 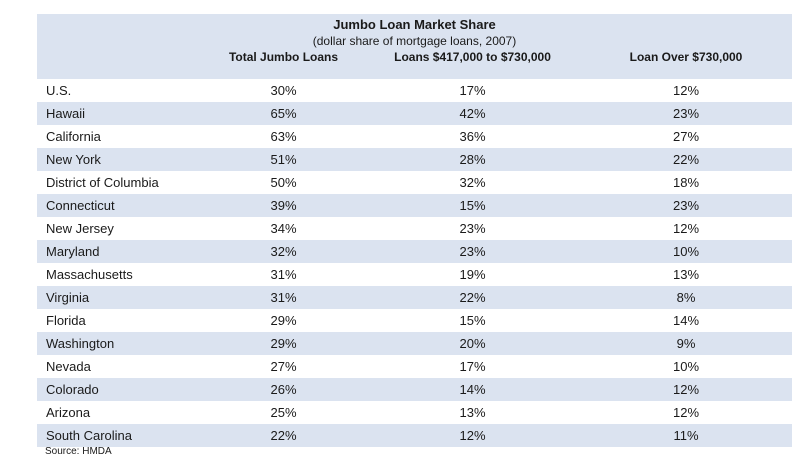 I want to click on table-row: Colorado 26% 14% 12%, so click(x=414, y=389).